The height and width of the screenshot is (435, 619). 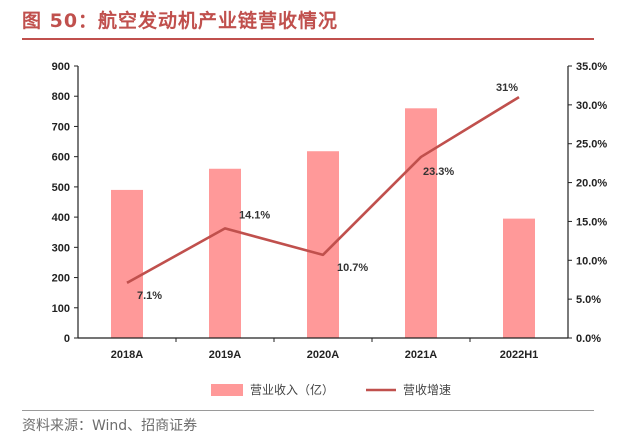 What do you see at coordinates (421, 355) in the screenshot?
I see `x-tick-label: 2021A` at bounding box center [421, 355].